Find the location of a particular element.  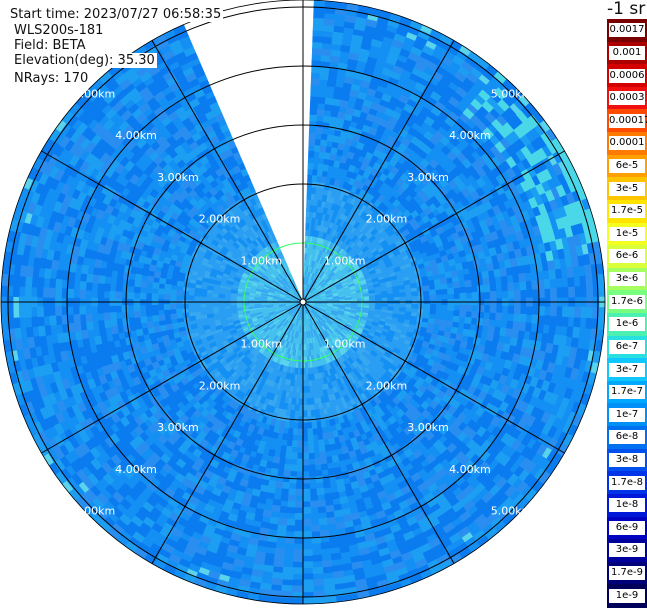

colorbar-swatch: 0.0006 is located at coordinates (627, 76).